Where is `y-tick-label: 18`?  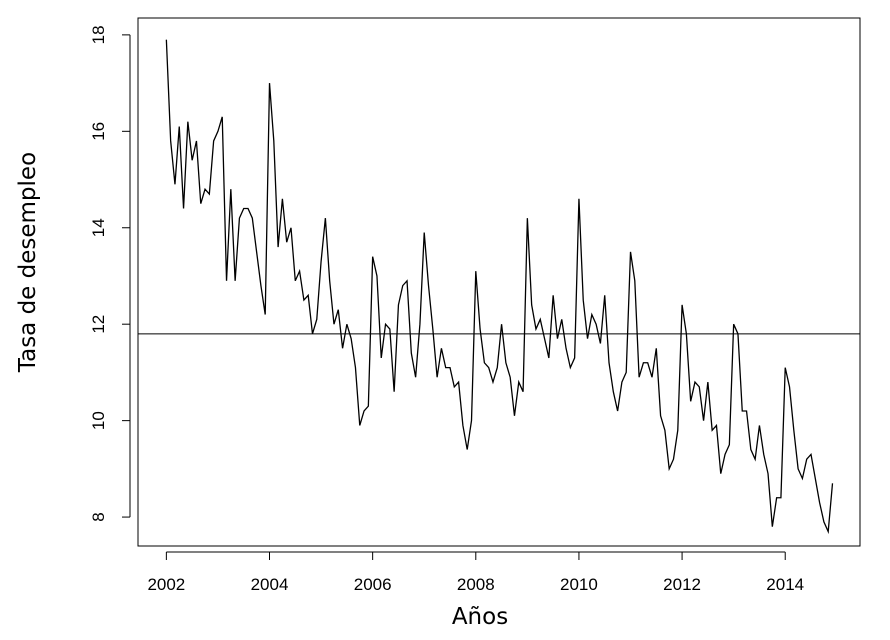 y-tick-label: 18 is located at coordinates (98, 34).